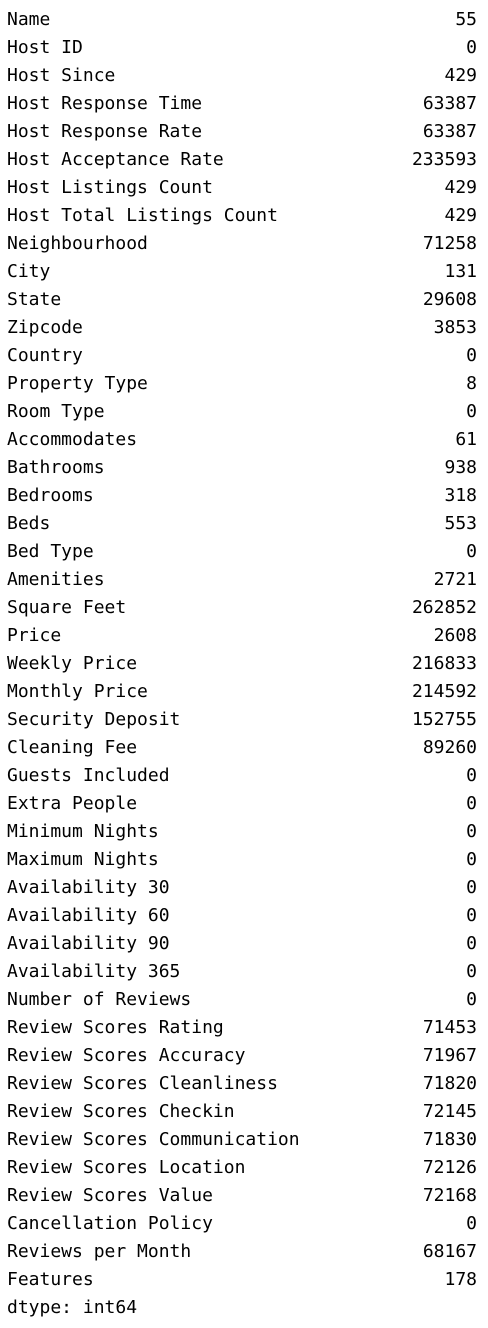 The height and width of the screenshot is (1328, 488). What do you see at coordinates (77, 694) in the screenshot?
I see `row-label: Monthly Price` at bounding box center [77, 694].